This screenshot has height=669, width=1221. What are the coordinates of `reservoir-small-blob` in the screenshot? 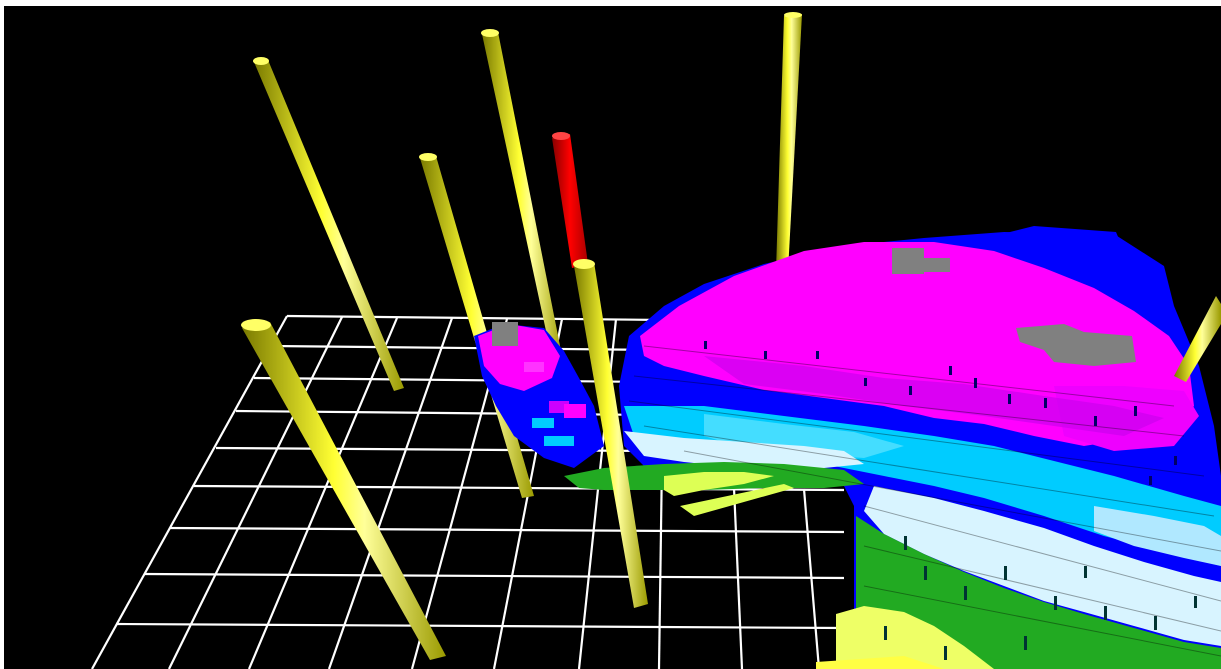 It's located at (539, 395).